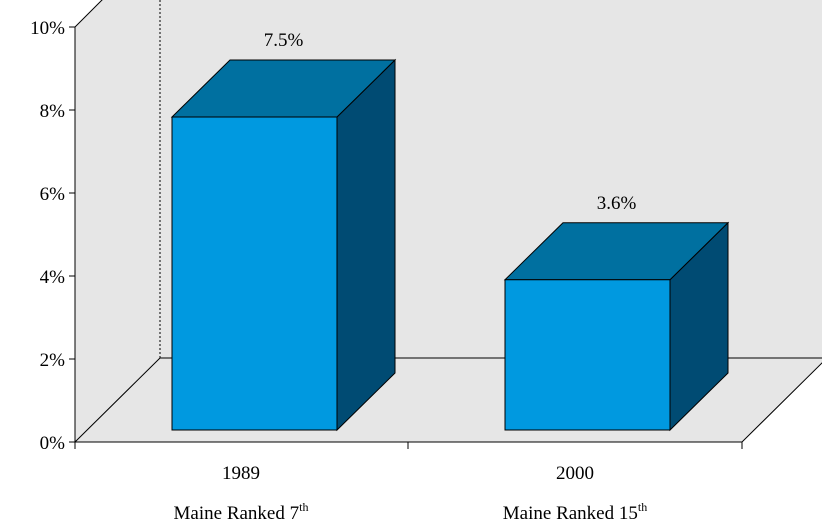  I want to click on y-tick-label: 10%, so click(47, 28).